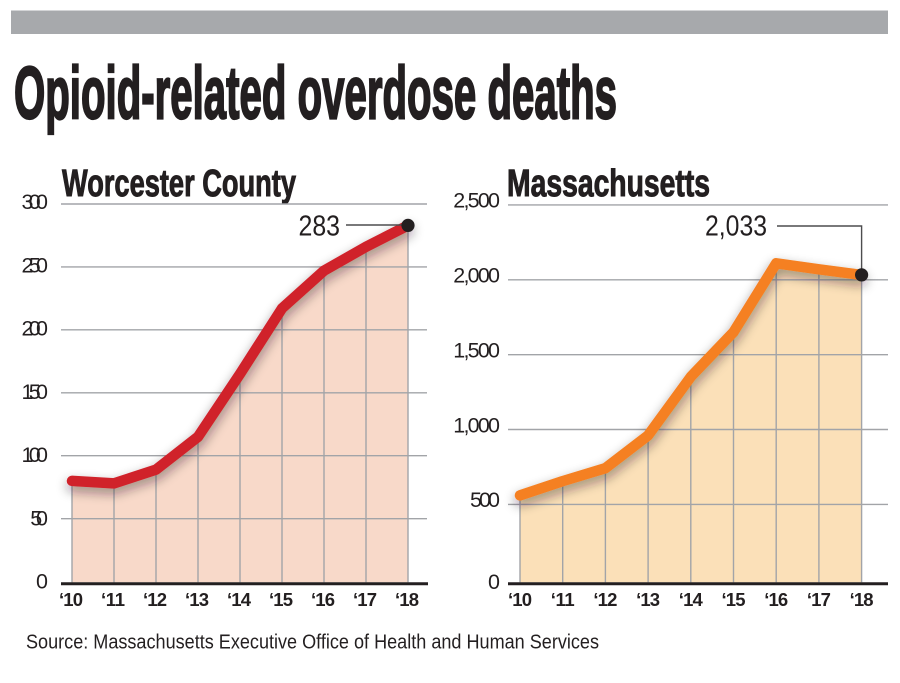 Image resolution: width=900 pixels, height=683 pixels. I want to click on svg-text: Massachusetts, so click(608, 184).